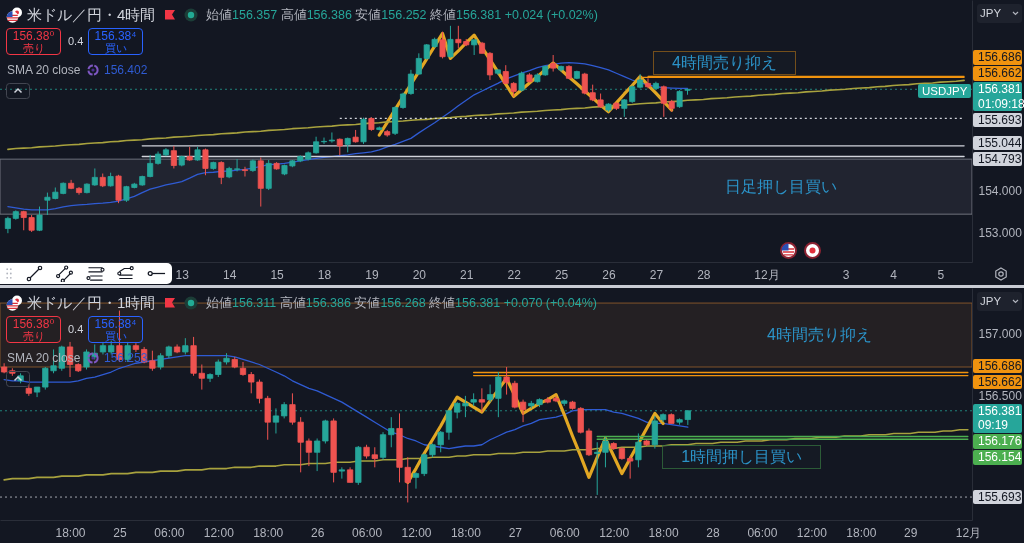  Describe the element at coordinates (1000, 232) in the screenshot. I see `y-tick-label: 153.000` at that location.